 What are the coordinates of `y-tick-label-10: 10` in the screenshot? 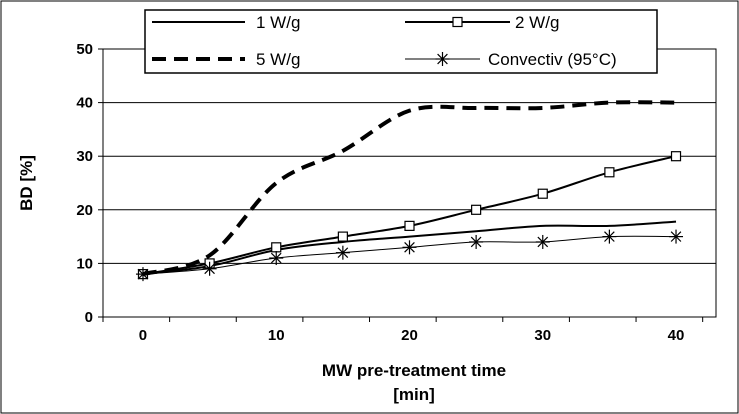 It's located at (84, 263).